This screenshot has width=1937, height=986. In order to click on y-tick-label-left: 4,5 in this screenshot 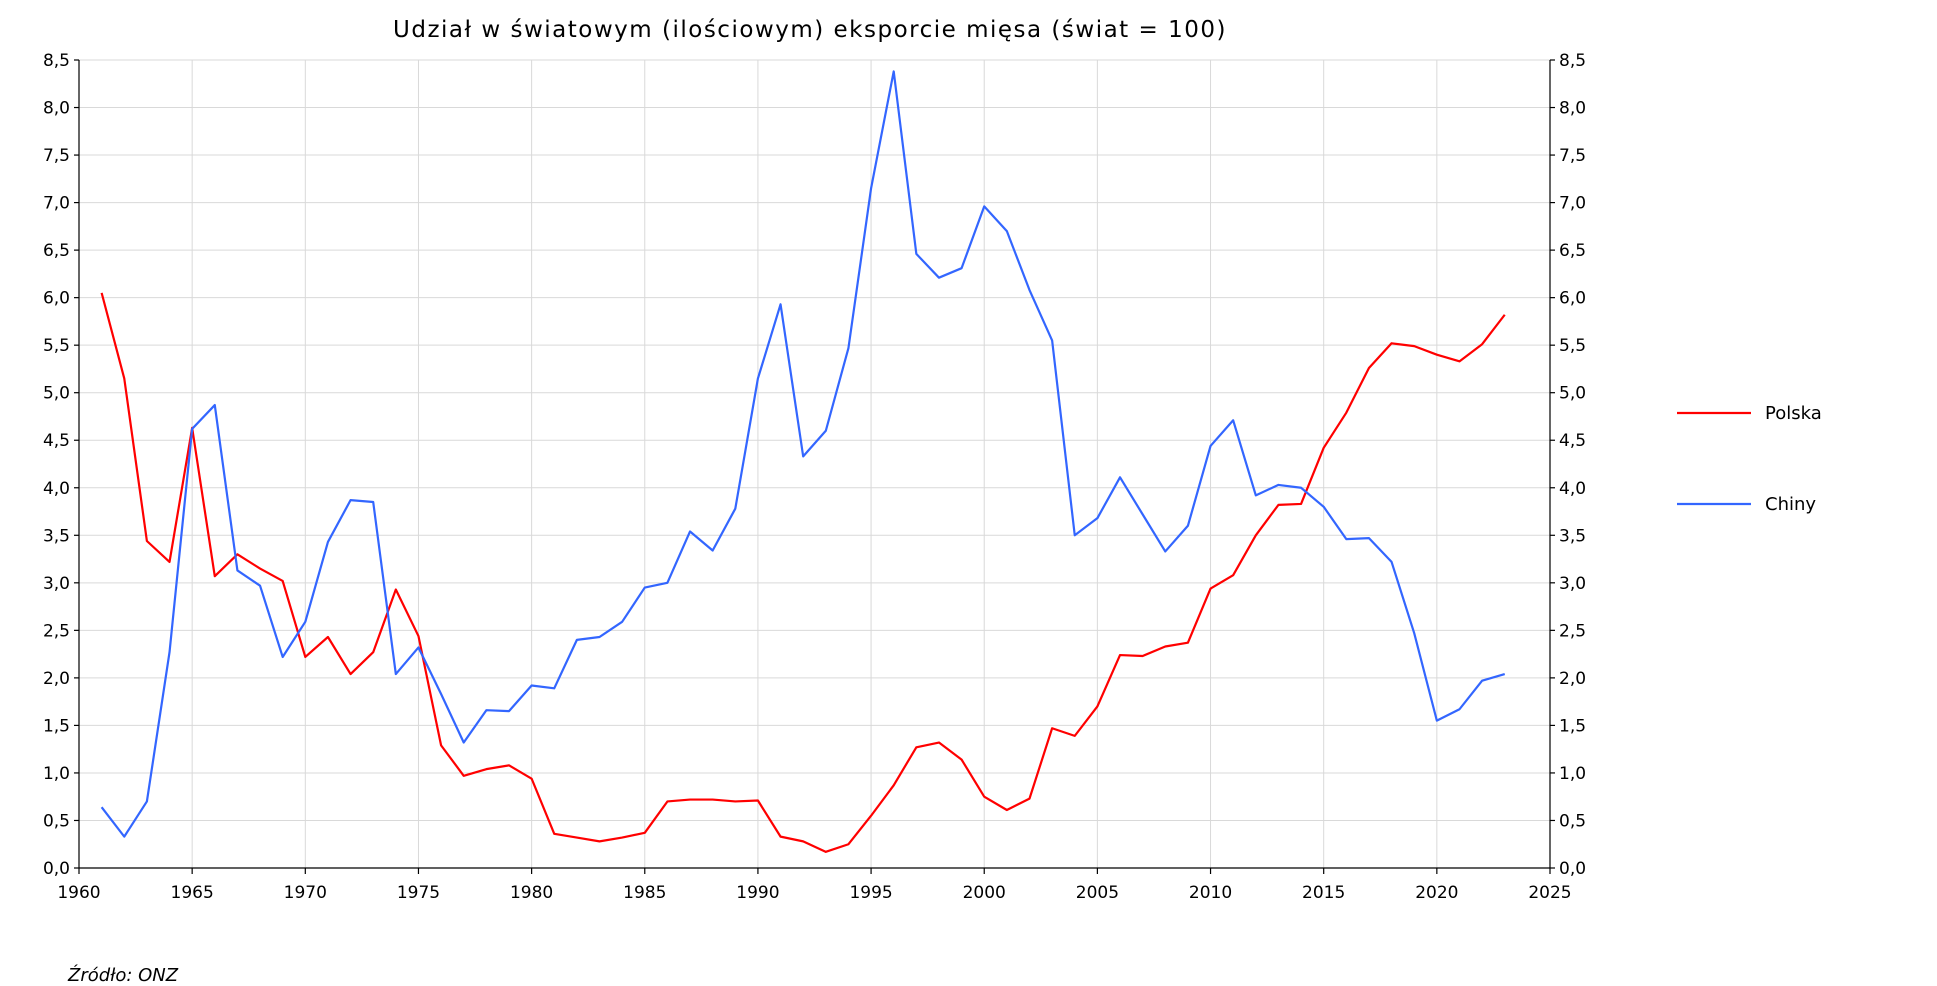, I will do `click(56, 441)`.